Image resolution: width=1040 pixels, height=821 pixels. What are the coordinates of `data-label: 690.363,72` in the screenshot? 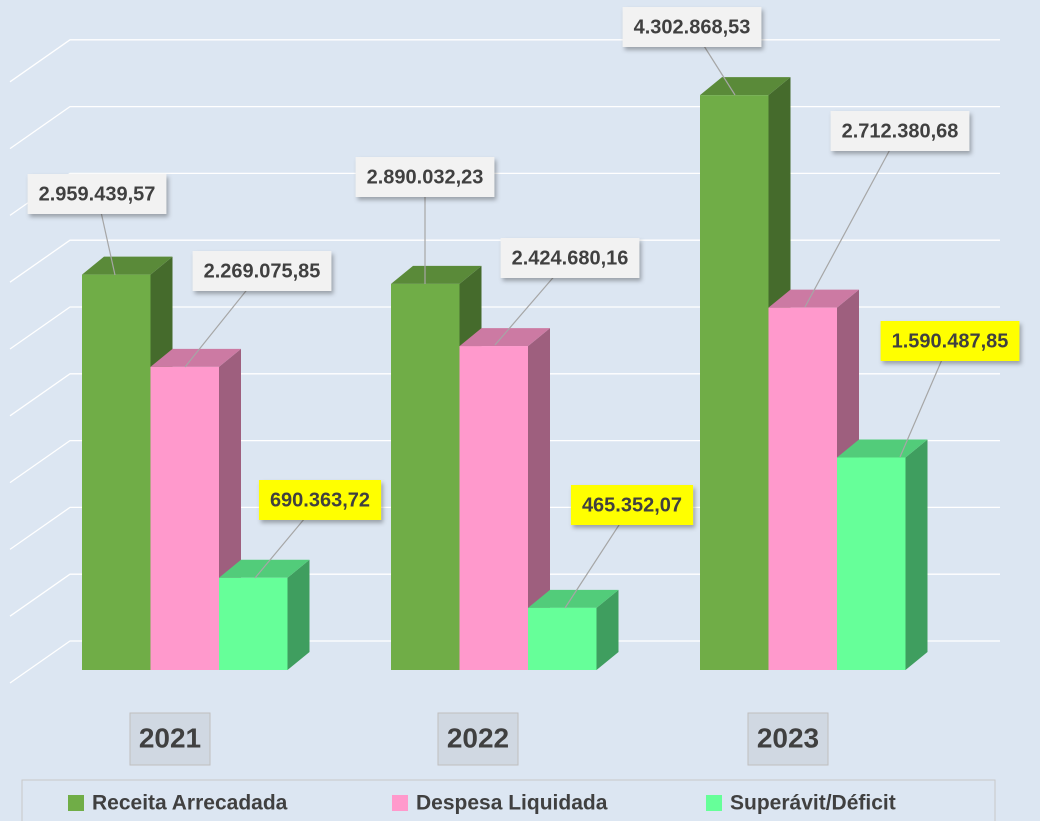 It's located at (320, 500).